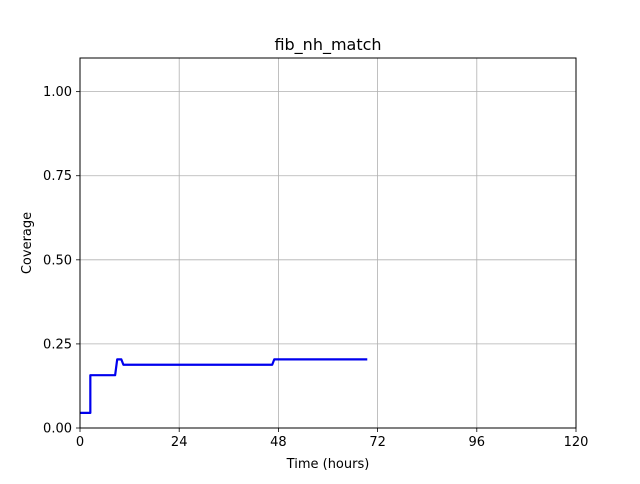  I want to click on y-axis-label: Coverage, so click(27, 243).